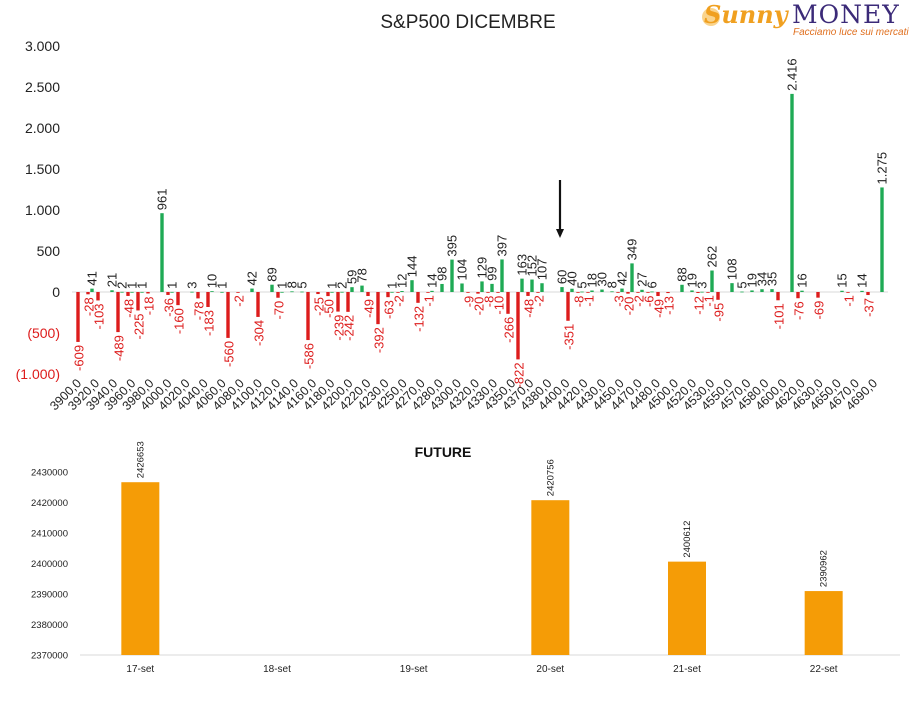  I want to click on put-data-label: -160, so click(179, 321).